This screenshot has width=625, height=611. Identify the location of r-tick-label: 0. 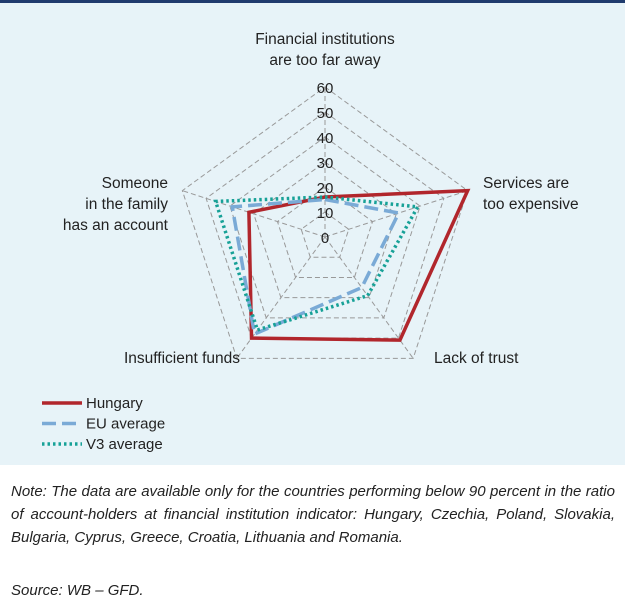
(325, 238).